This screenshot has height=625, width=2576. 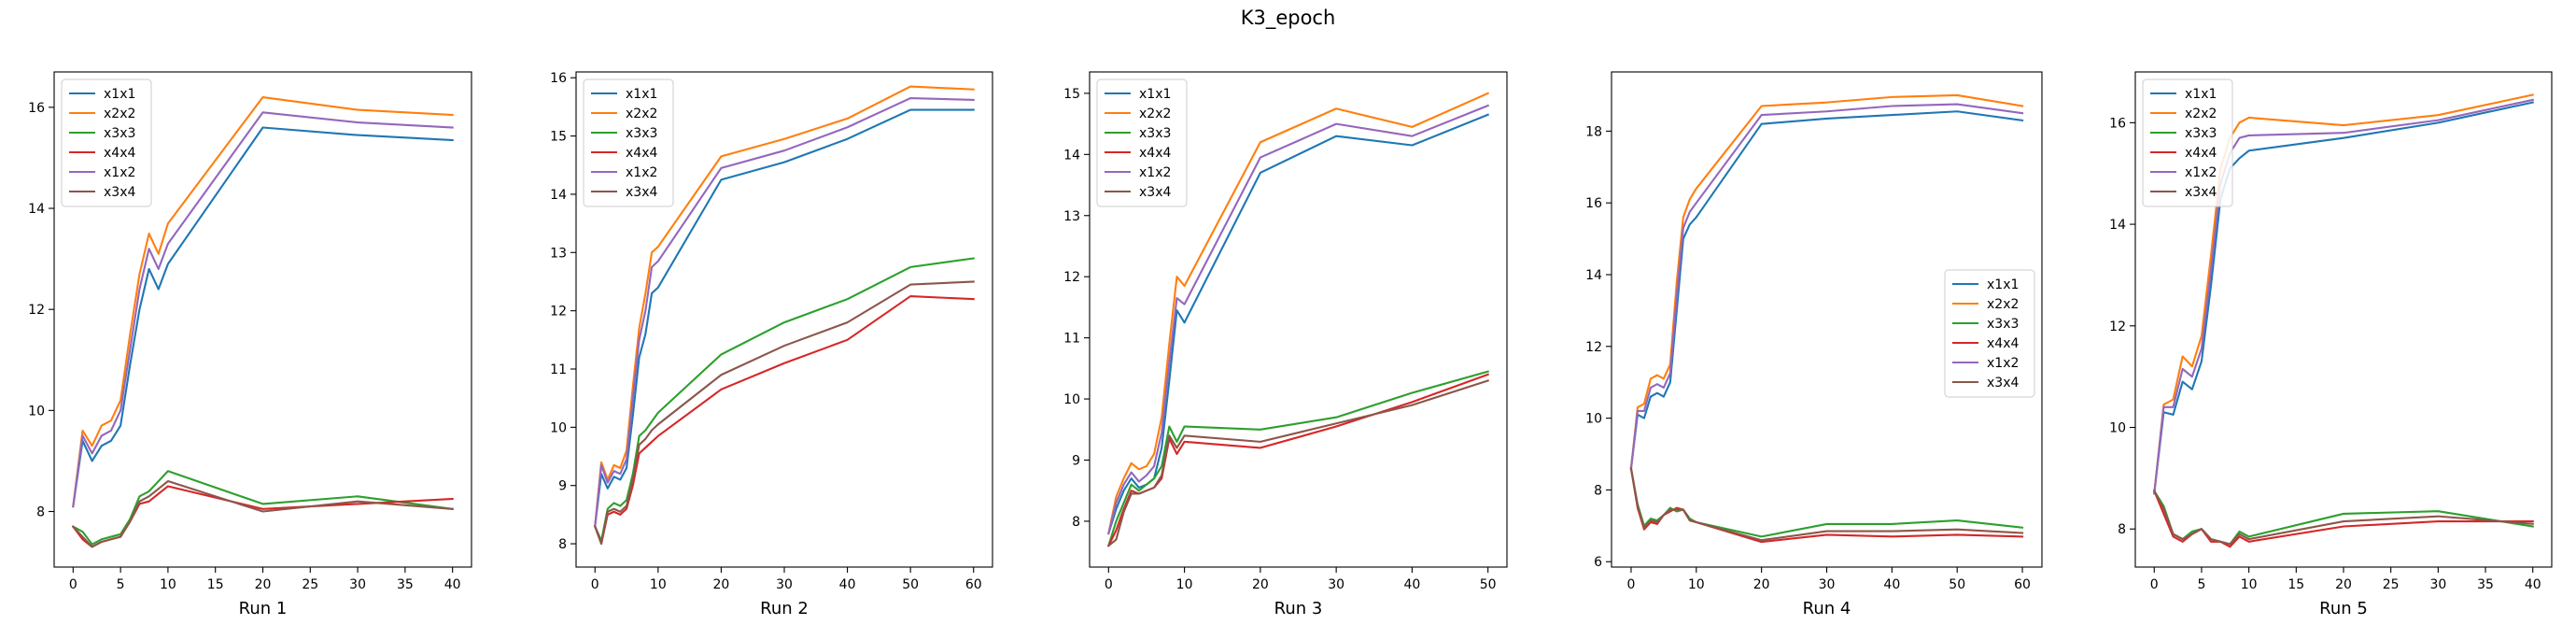 I want to click on x-axis-label: Run 5, so click(x=2343, y=608).